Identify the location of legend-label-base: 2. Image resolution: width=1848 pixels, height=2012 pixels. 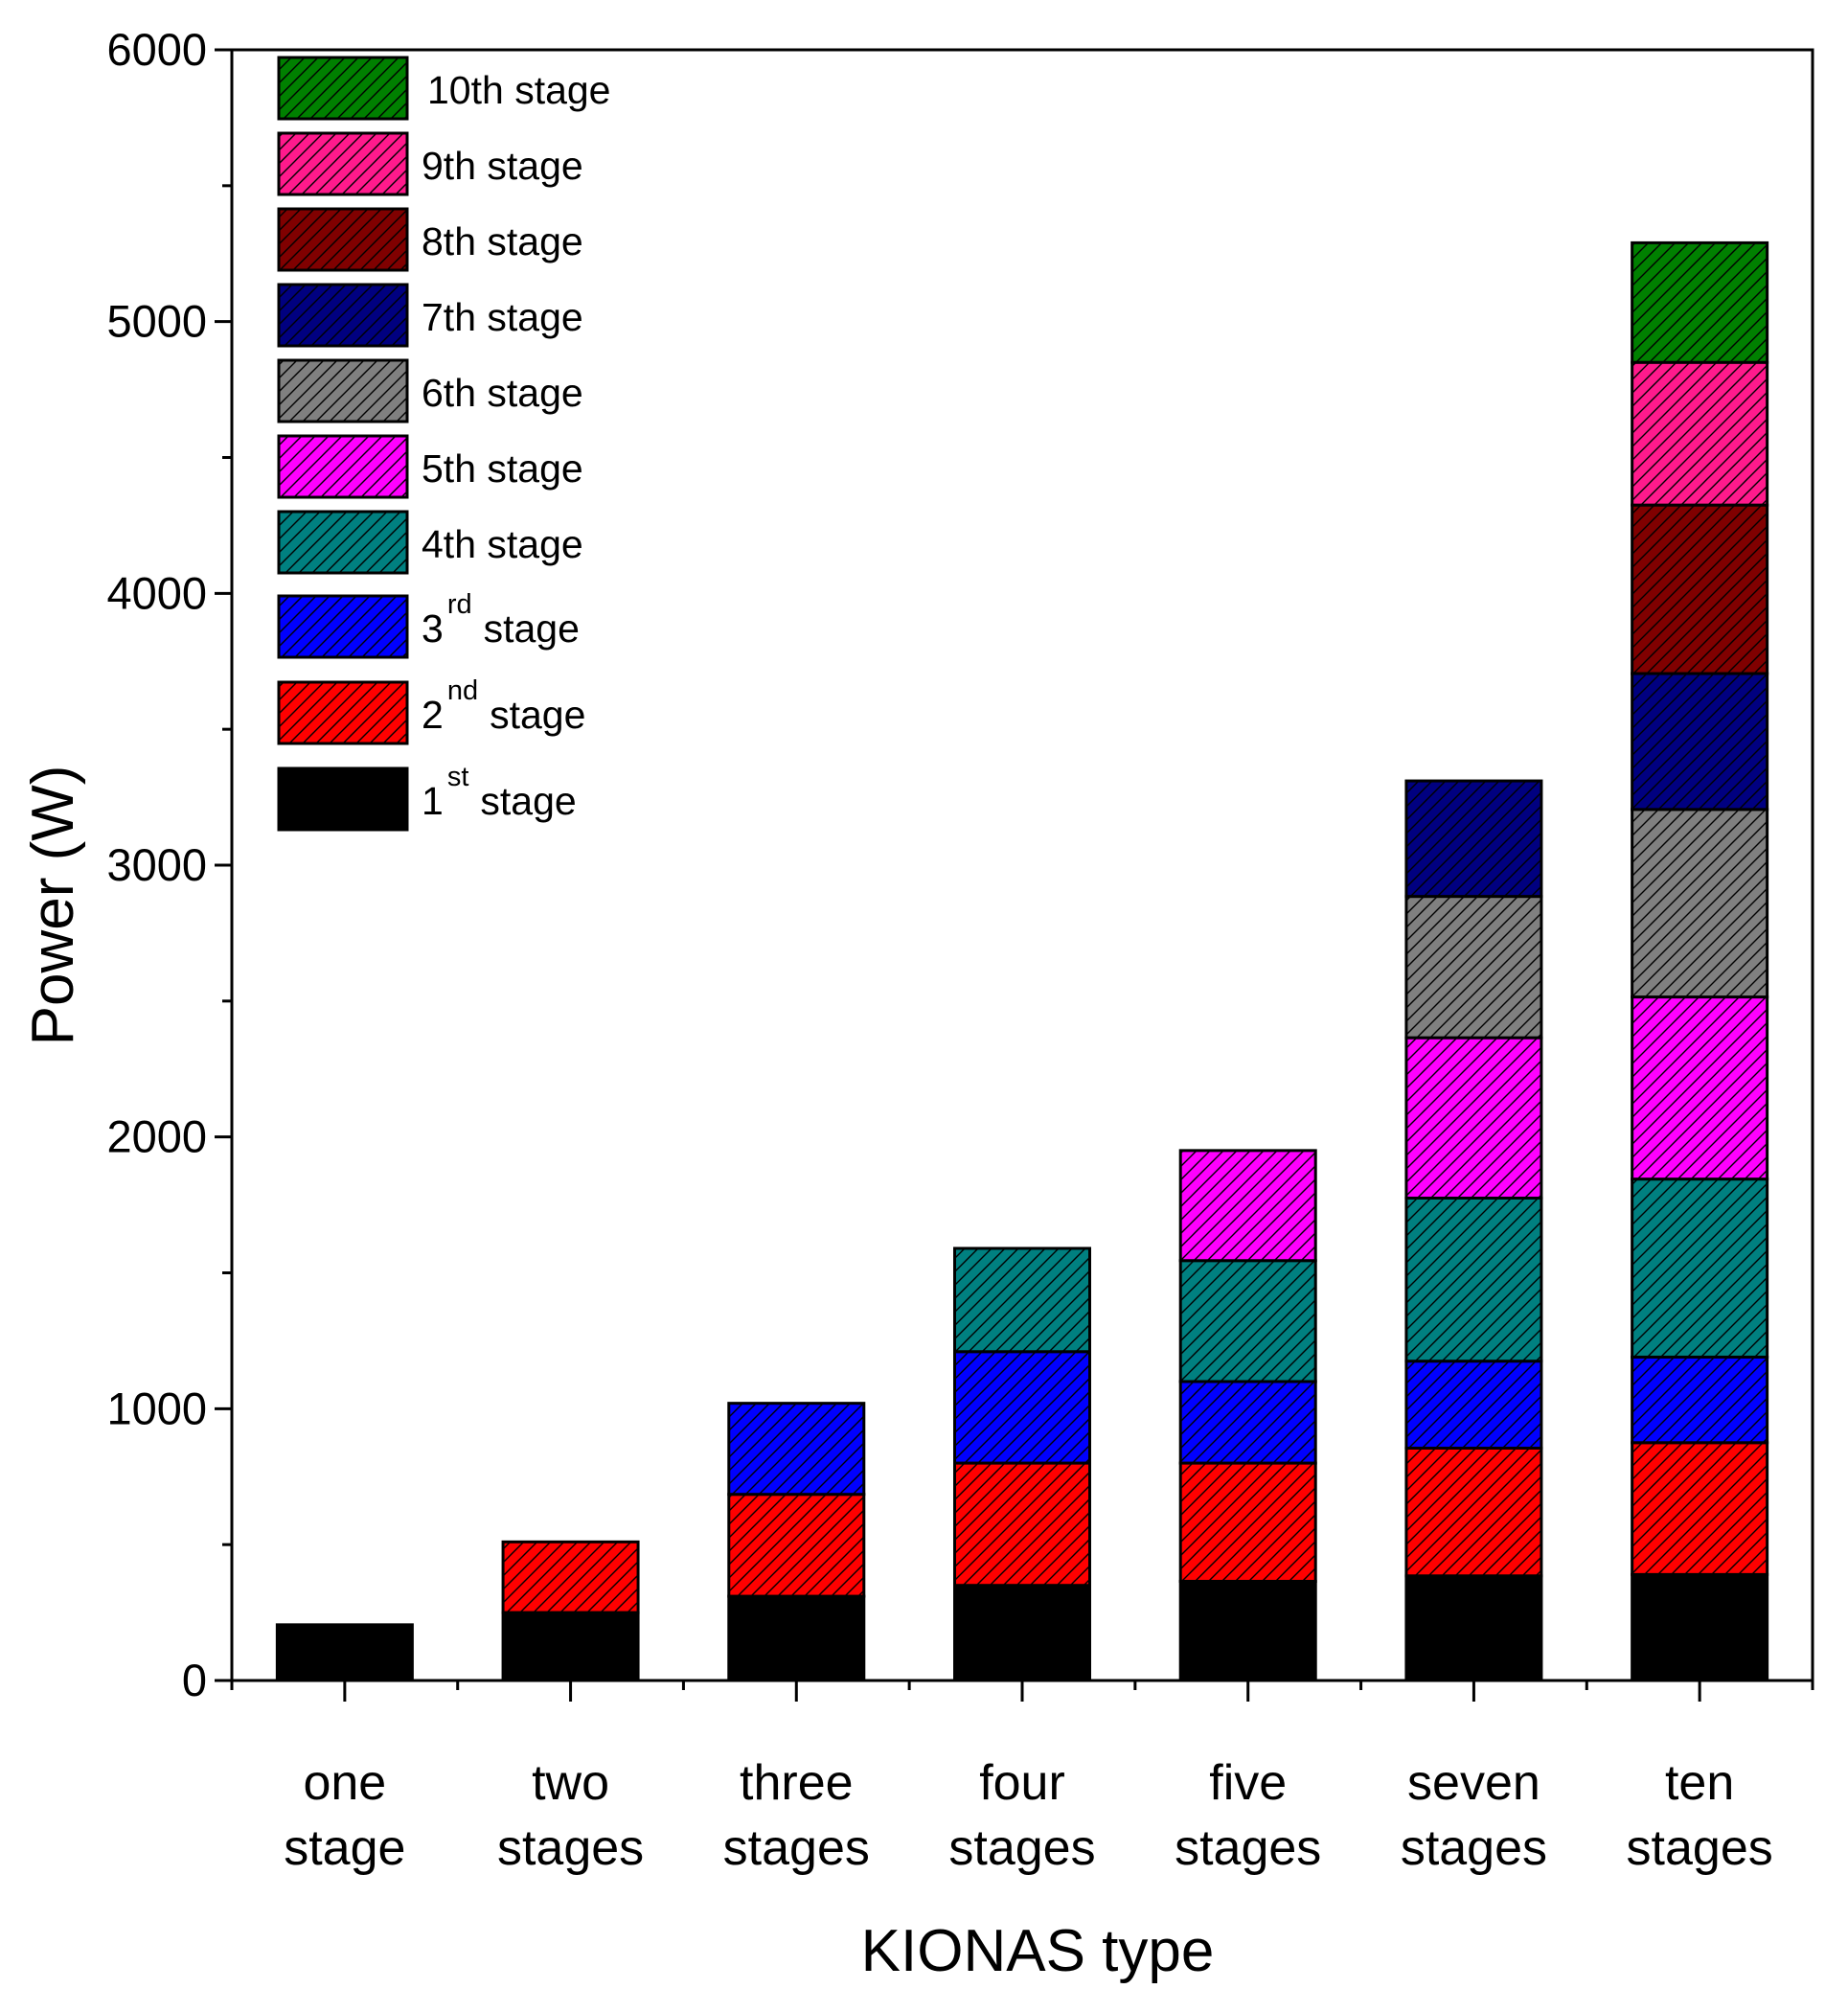
(433, 715).